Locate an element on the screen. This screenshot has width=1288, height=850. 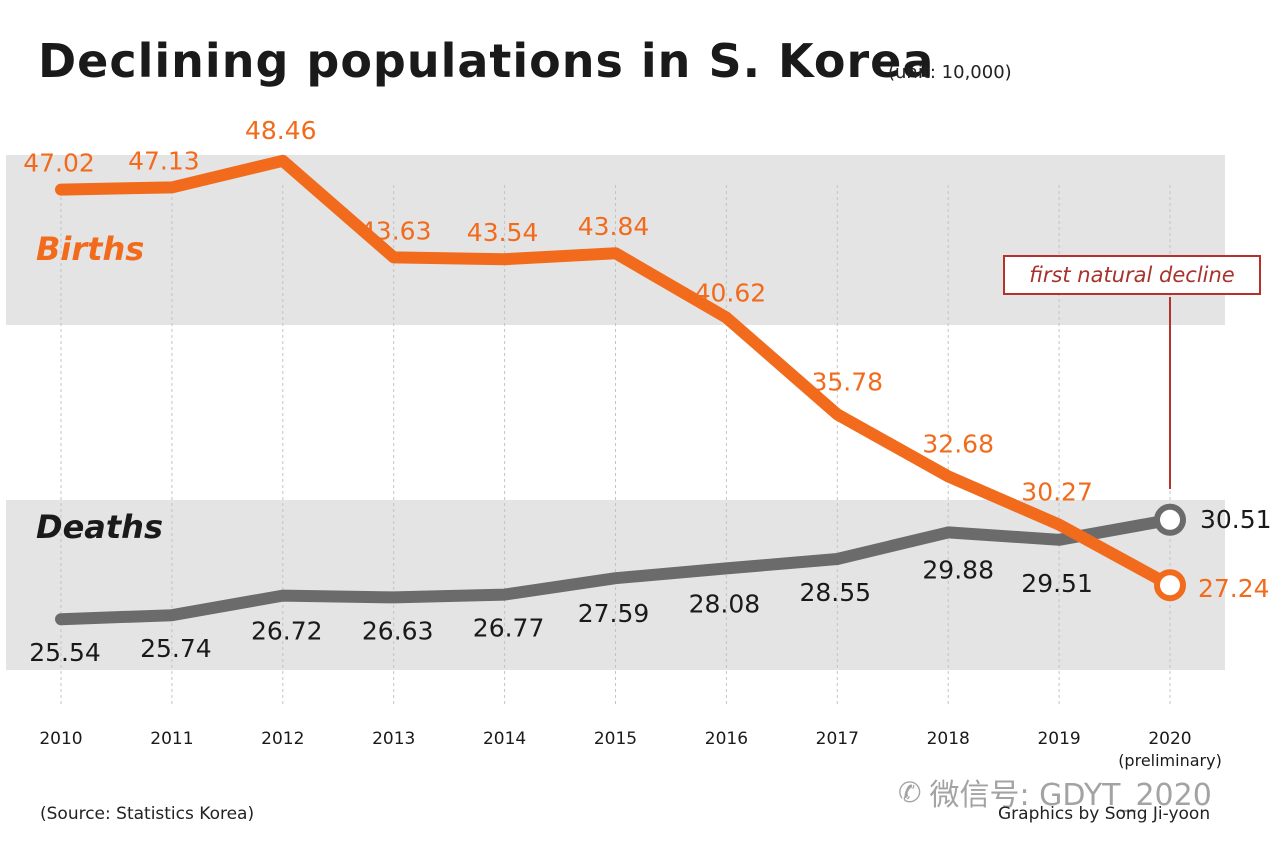
births-data-label-2015: 43.84 is located at coordinates (614, 226).